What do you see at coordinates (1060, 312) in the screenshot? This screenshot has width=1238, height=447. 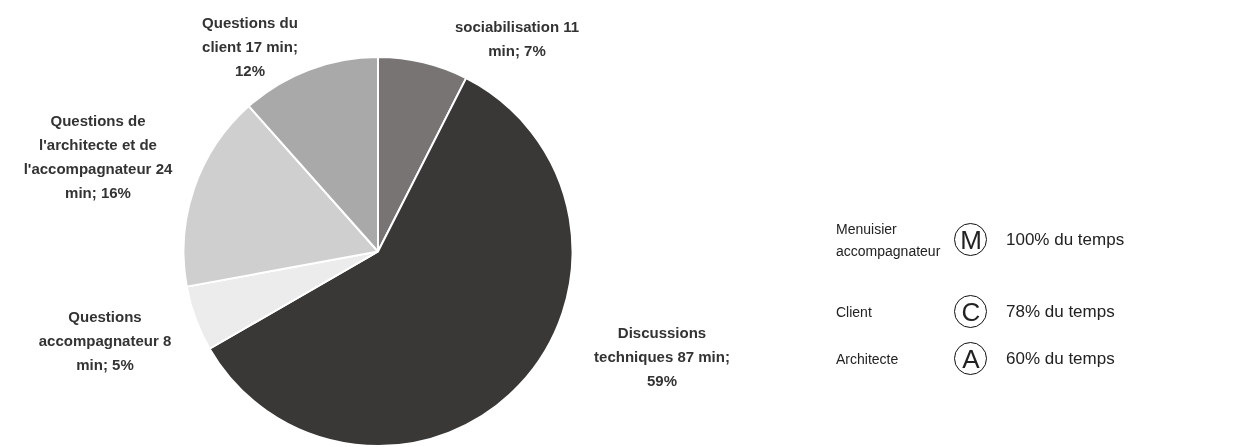 I see `text: 78% du temps` at bounding box center [1060, 312].